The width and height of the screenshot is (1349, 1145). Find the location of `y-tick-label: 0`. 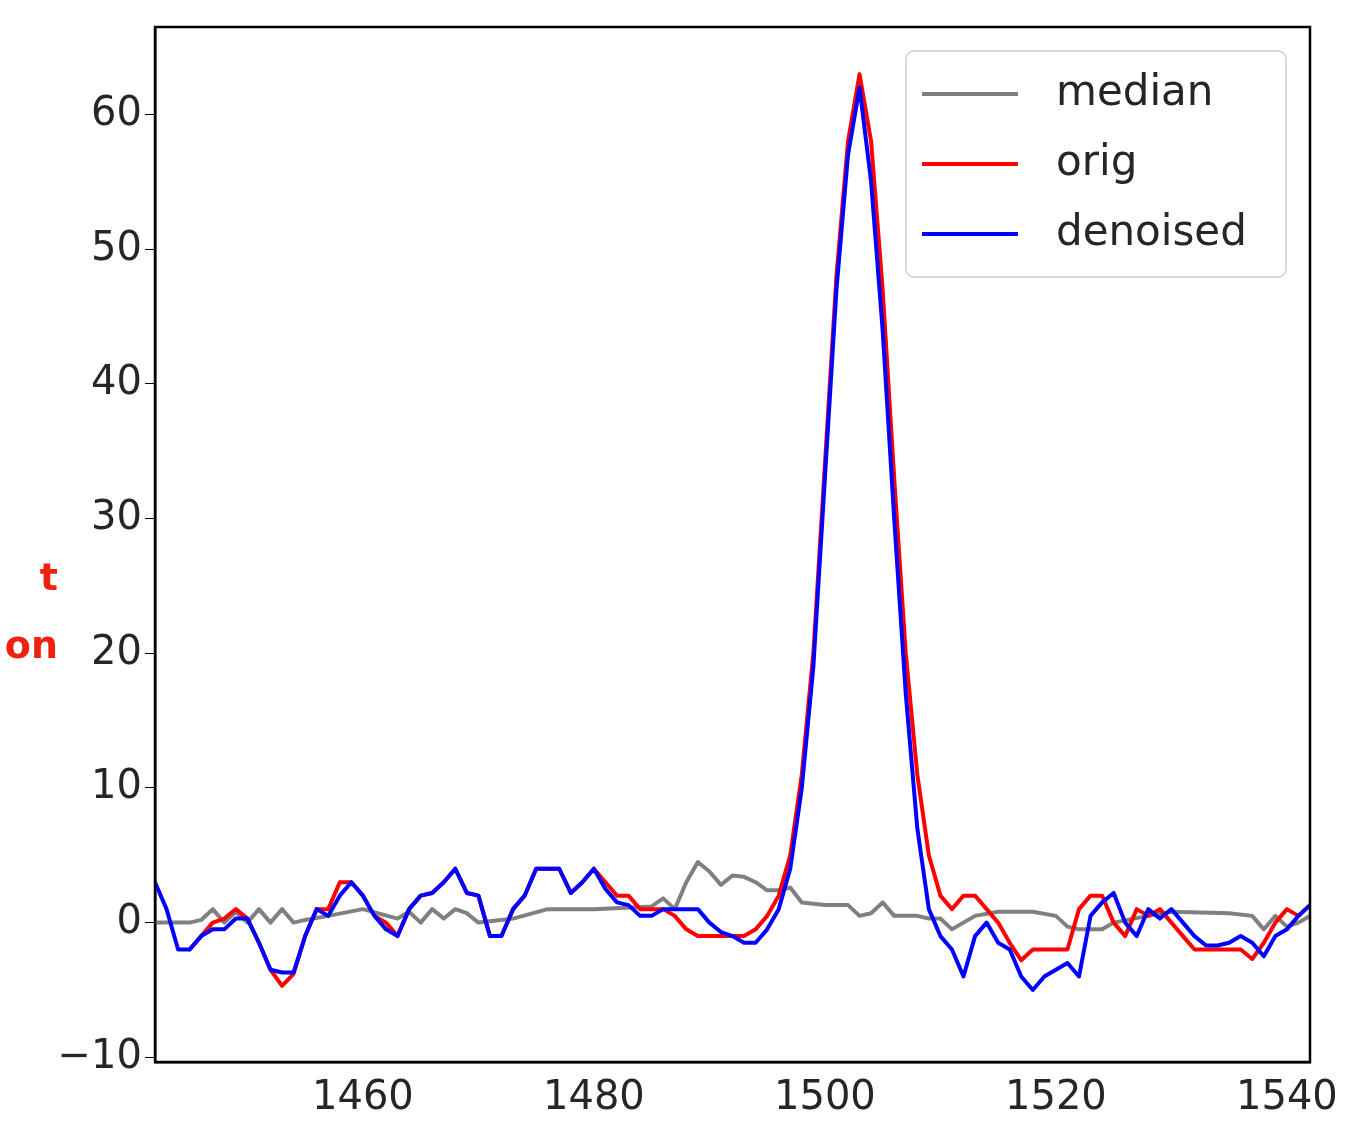

y-tick-label: 0 is located at coordinates (129, 919).